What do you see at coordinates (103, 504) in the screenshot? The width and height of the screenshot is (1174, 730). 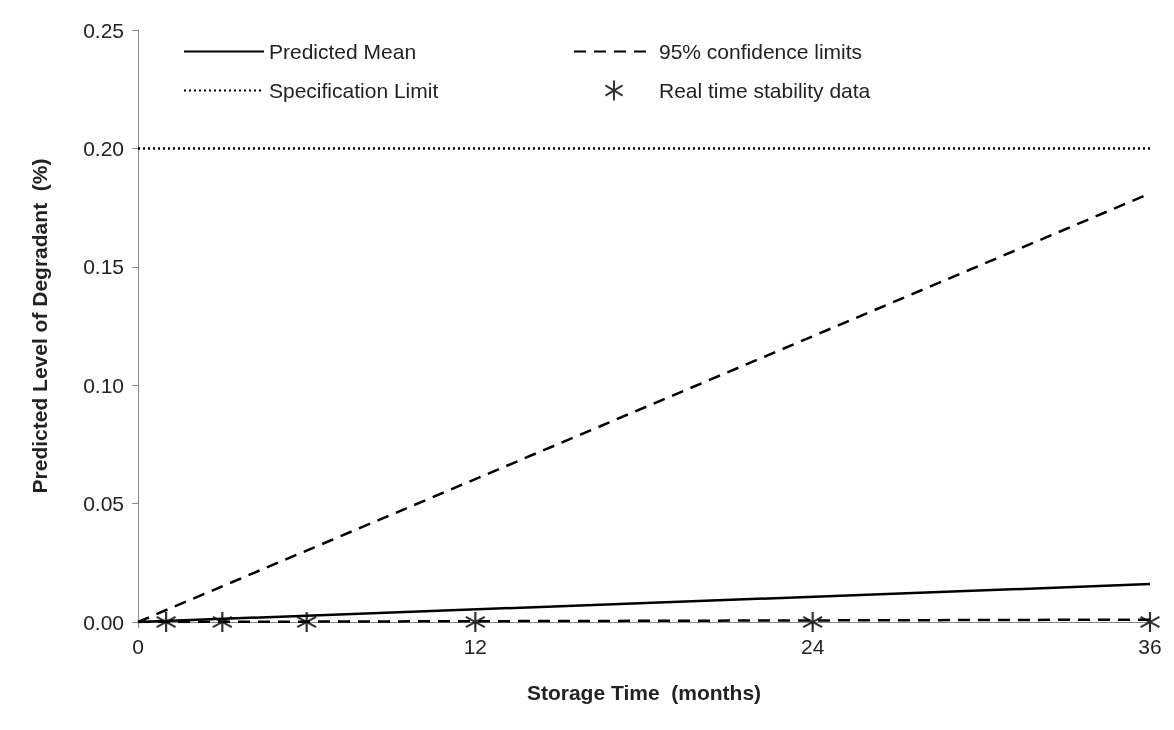 I see `y-tick-label: 0.05` at bounding box center [103, 504].